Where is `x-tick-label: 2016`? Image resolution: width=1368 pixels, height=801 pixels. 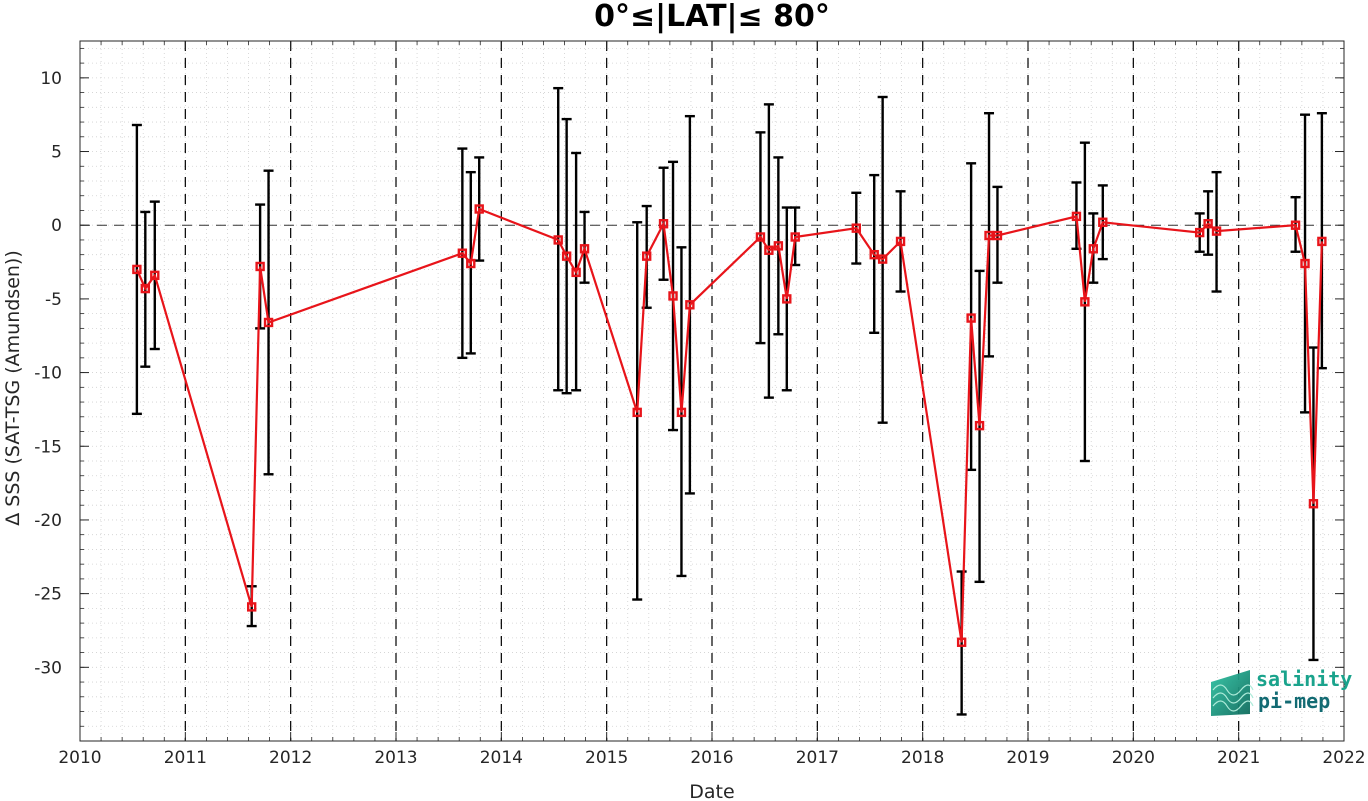
x-tick-label: 2016 is located at coordinates (711, 758).